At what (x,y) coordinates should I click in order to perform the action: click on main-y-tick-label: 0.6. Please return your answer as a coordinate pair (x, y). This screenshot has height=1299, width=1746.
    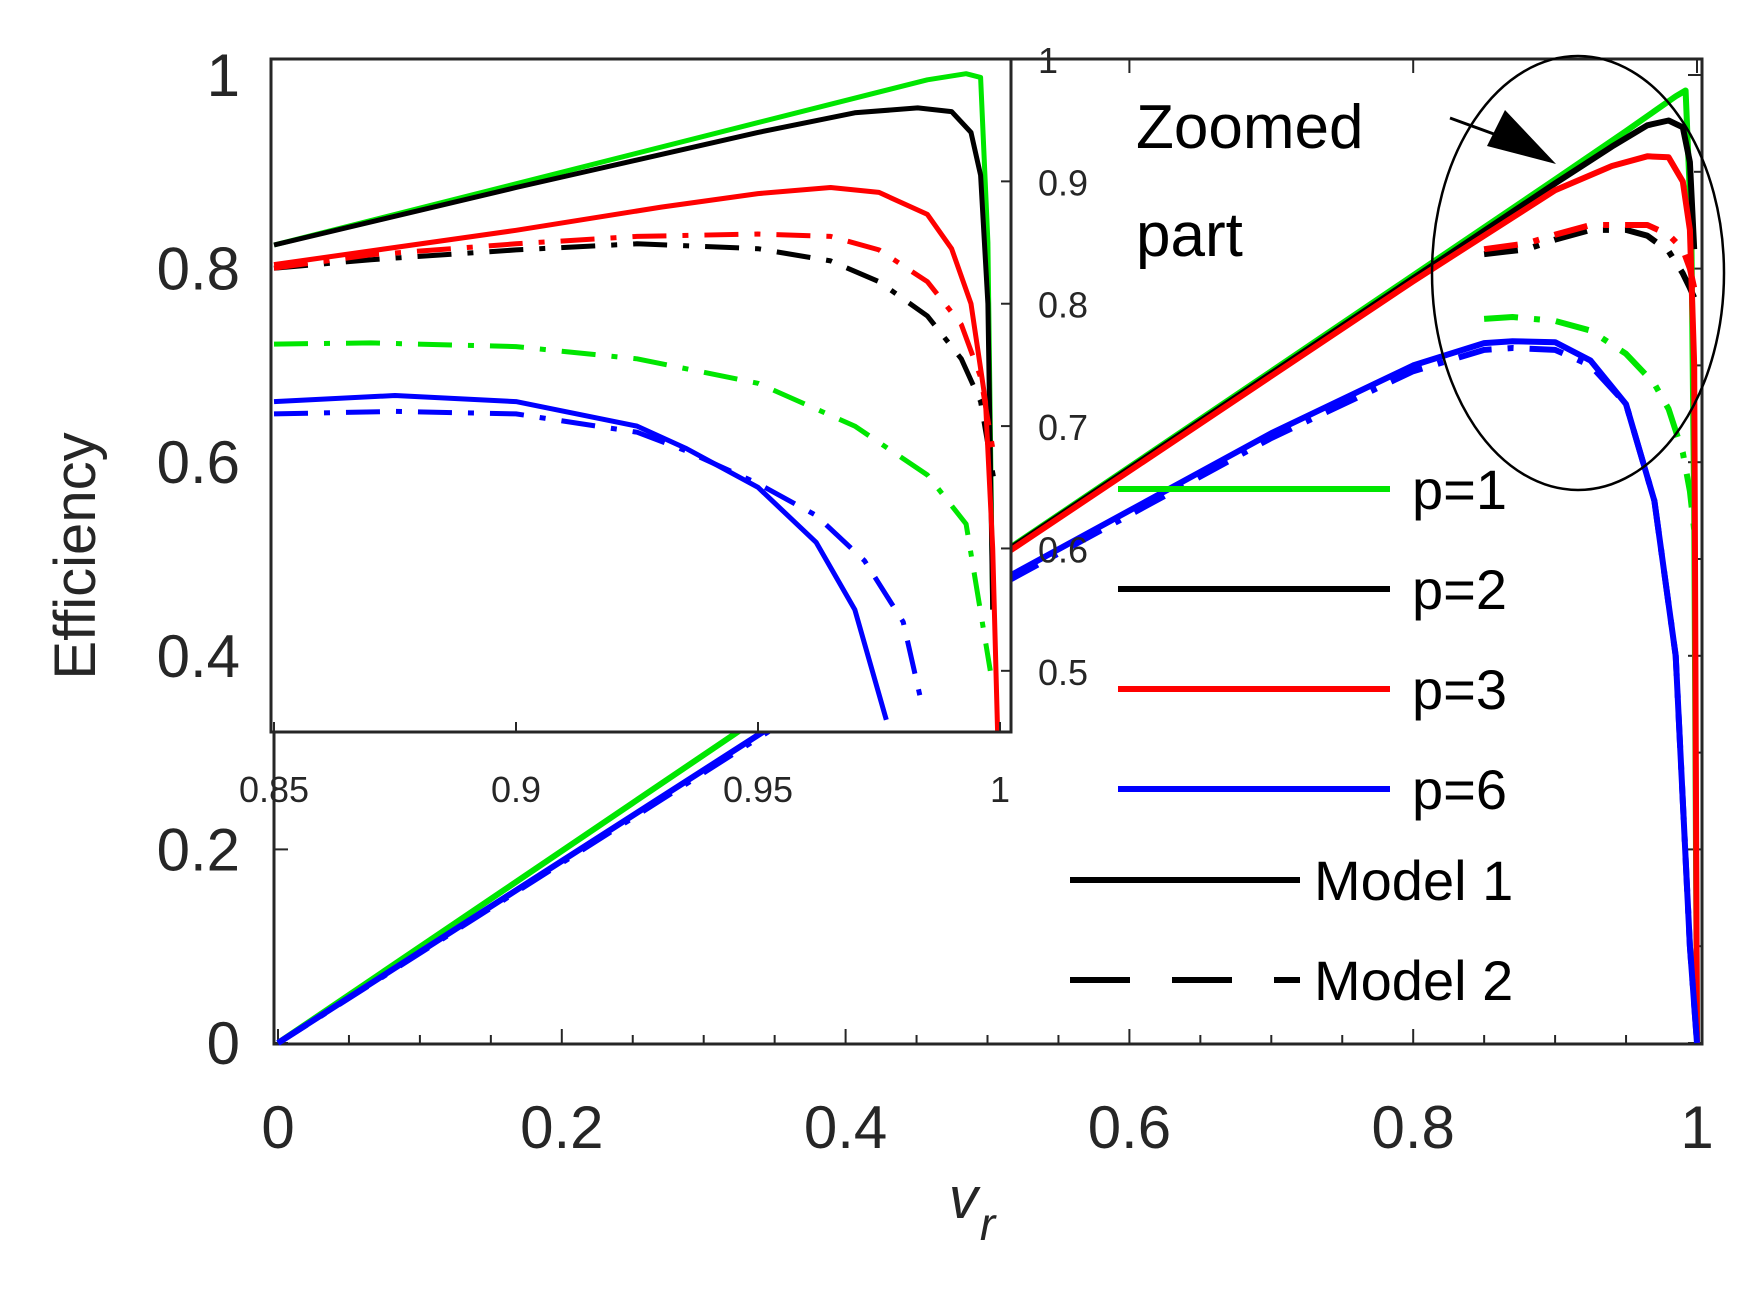
    Looking at the image, I should click on (198, 462).